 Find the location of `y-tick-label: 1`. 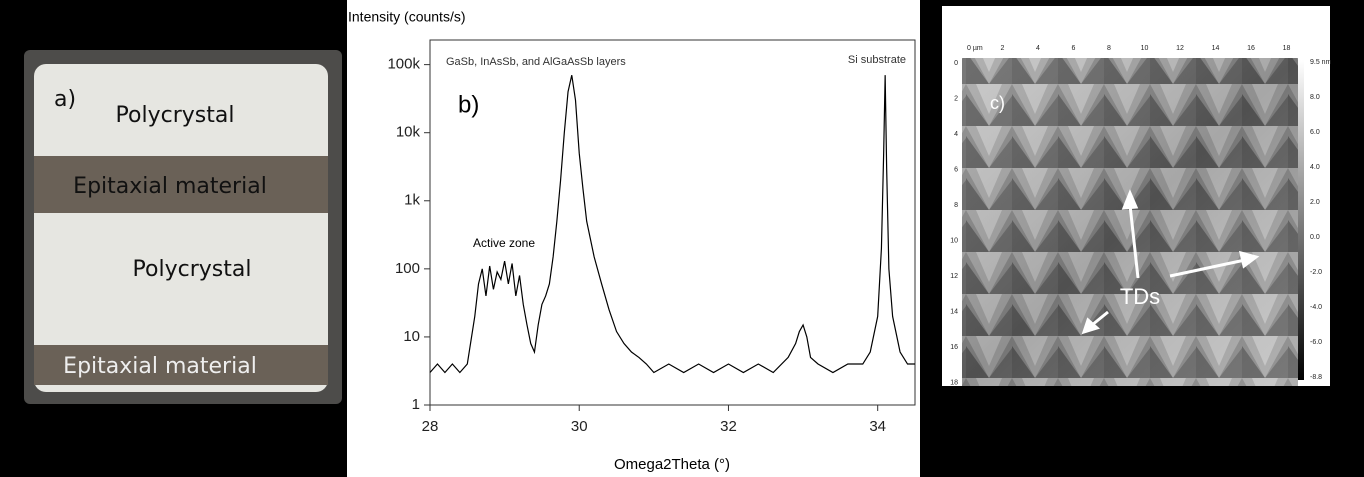

y-tick-label: 1 is located at coordinates (416, 404).